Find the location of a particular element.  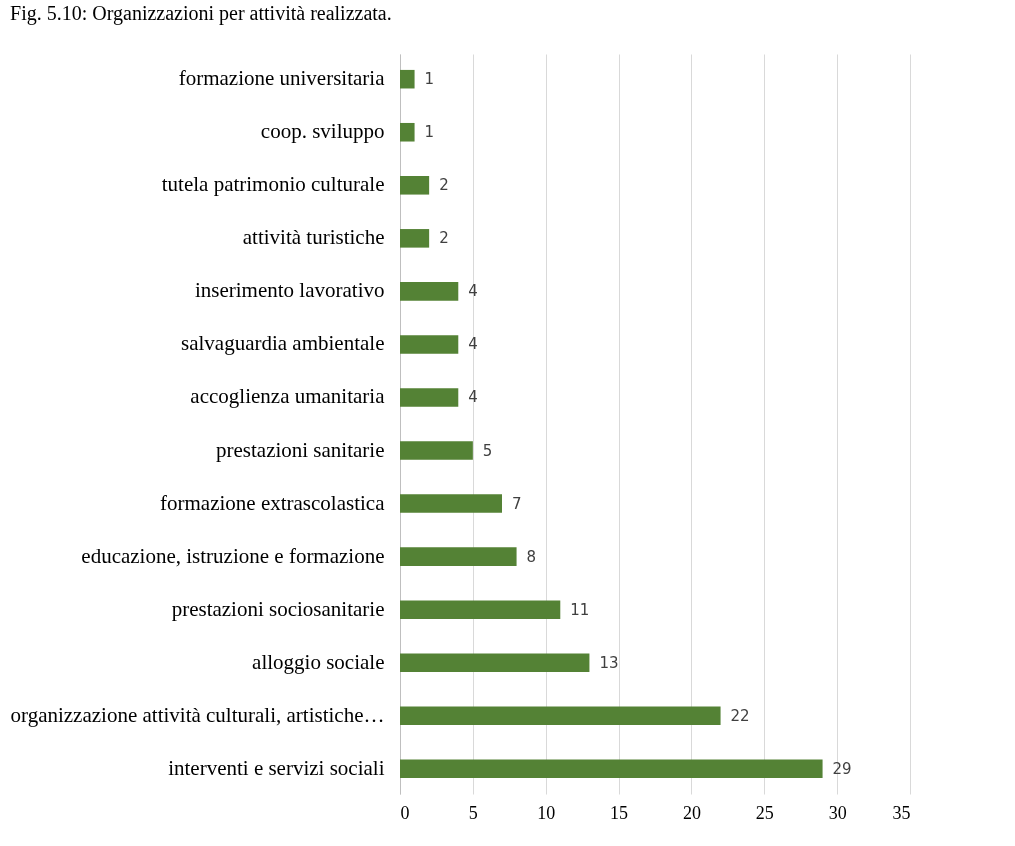

data-label: 13 is located at coordinates (609, 662).